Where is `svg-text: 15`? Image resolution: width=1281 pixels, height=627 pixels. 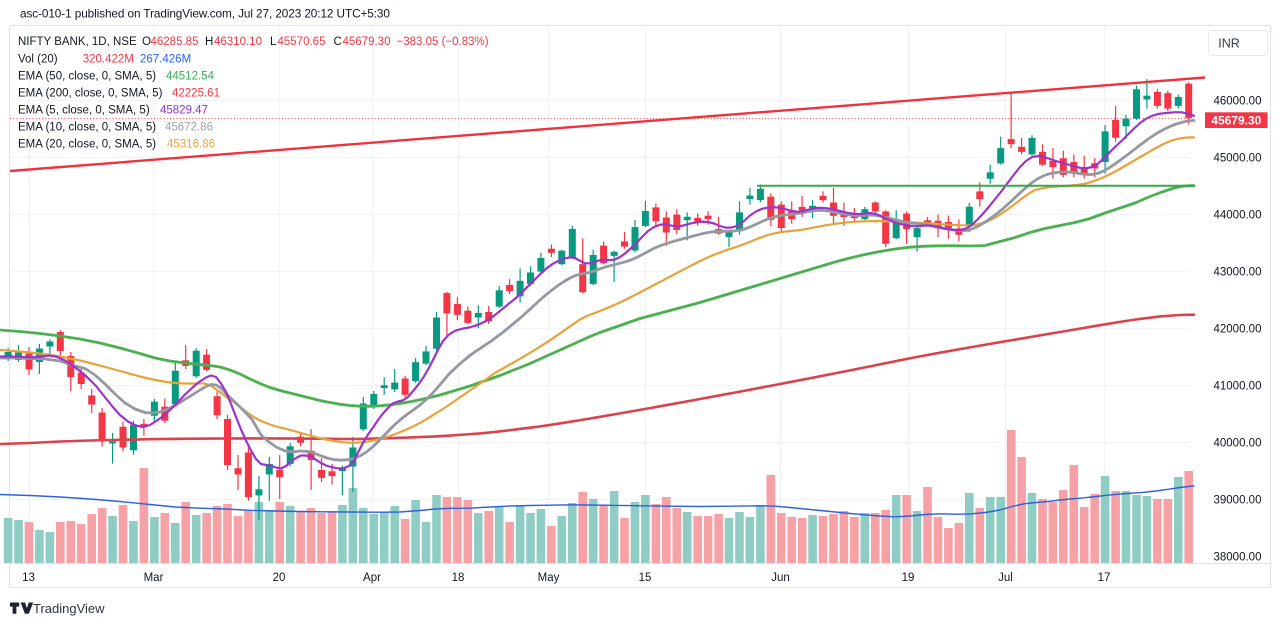 svg-text: 15 is located at coordinates (645, 578).